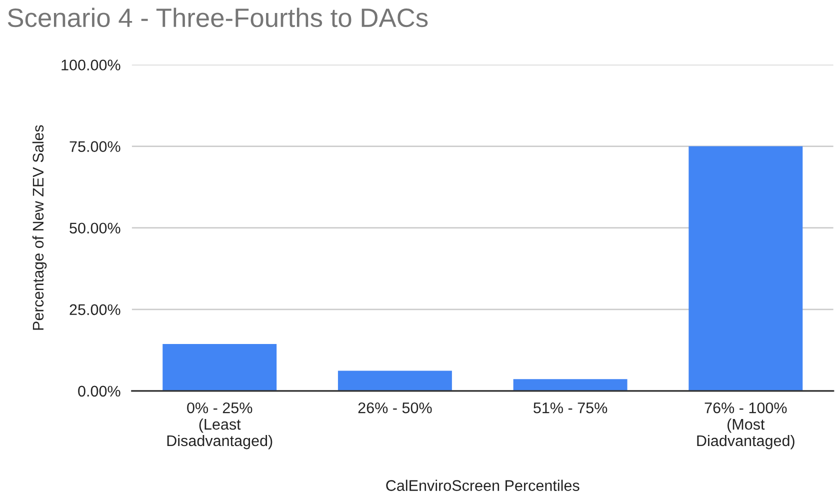  I want to click on y-tick-label: 75.00%, so click(95, 146).